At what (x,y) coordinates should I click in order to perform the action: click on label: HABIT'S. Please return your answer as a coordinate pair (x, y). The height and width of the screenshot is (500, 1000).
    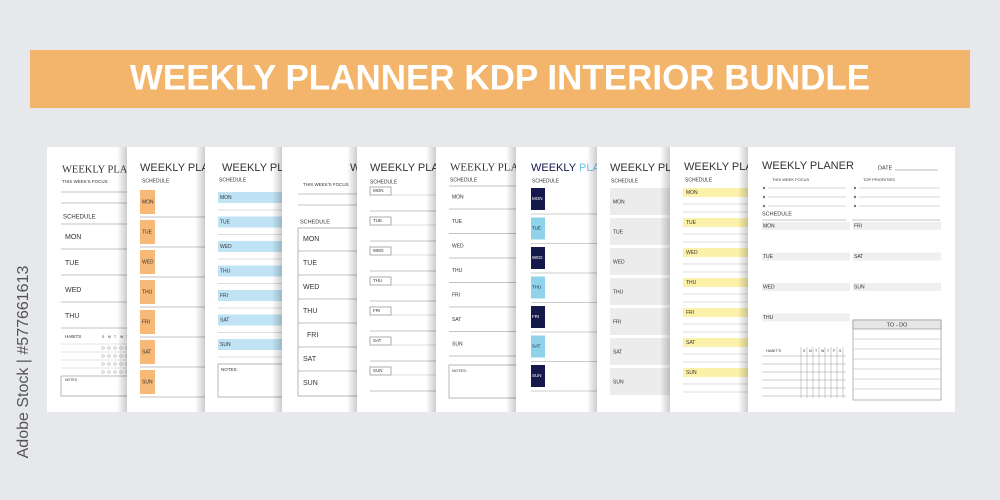
    Looking at the image, I should click on (774, 350).